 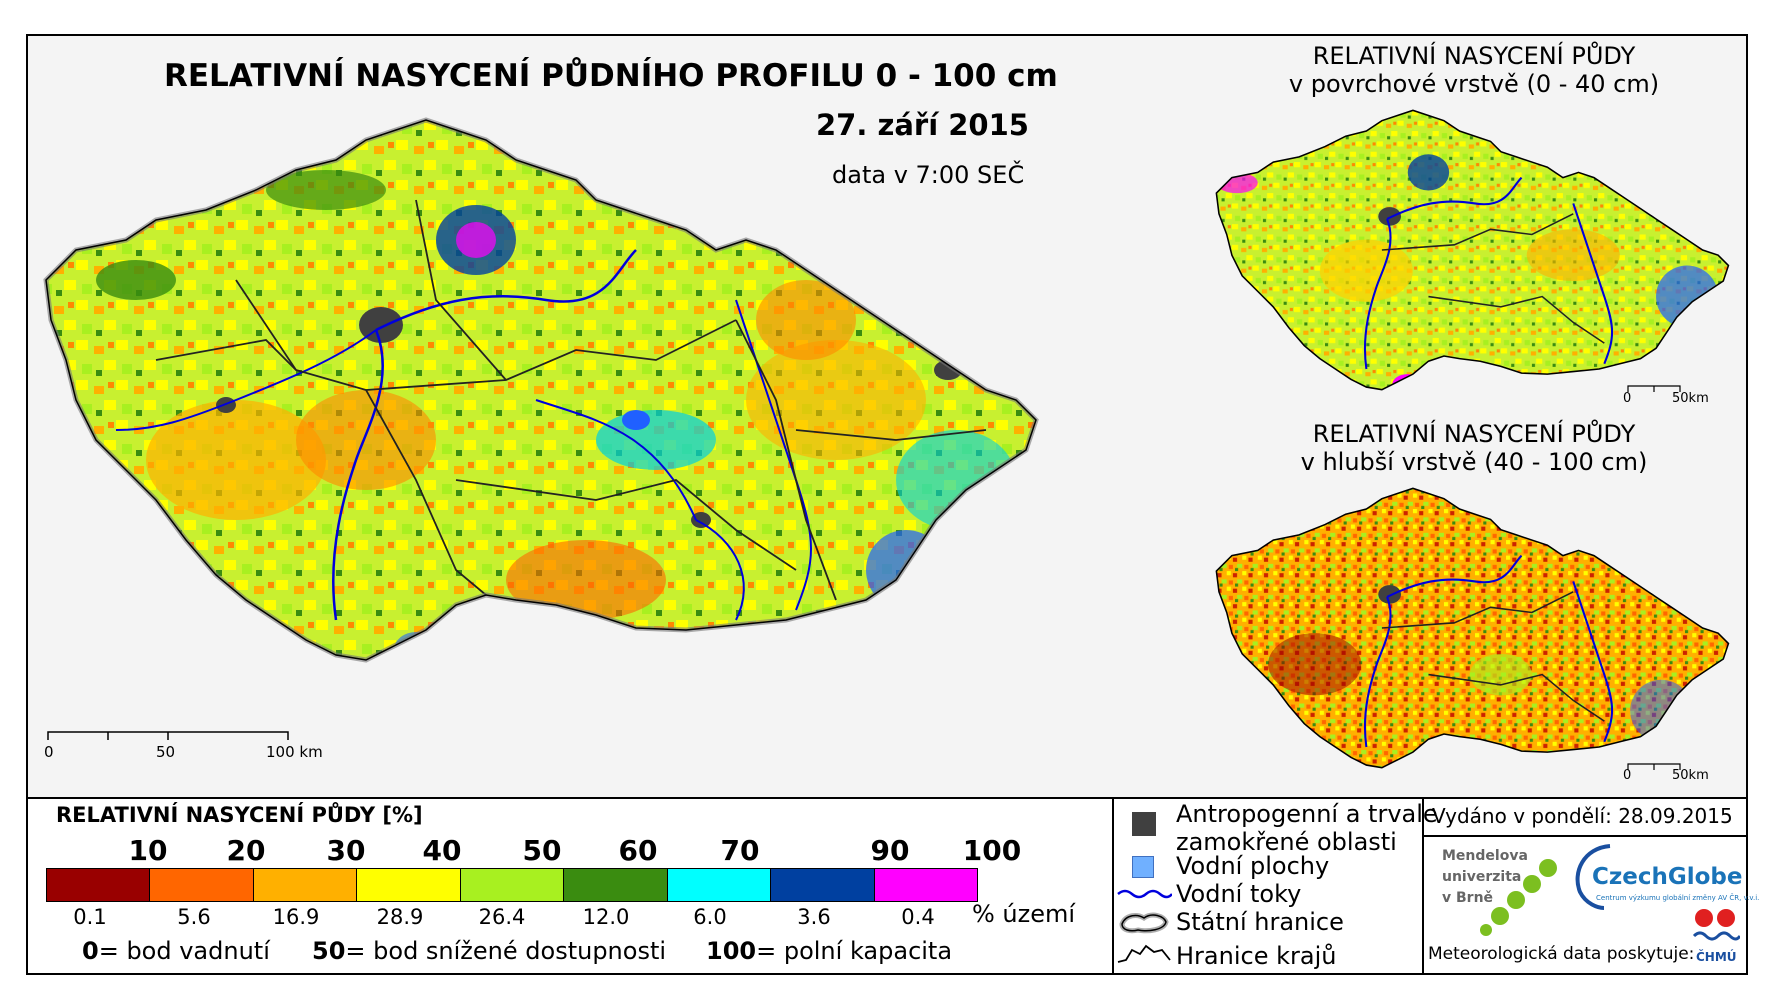 What do you see at coordinates (1474, 84) in the screenshot?
I see `inset-top-title-line2: v povrchové vrstvě (0 - 40 cm)` at bounding box center [1474, 84].